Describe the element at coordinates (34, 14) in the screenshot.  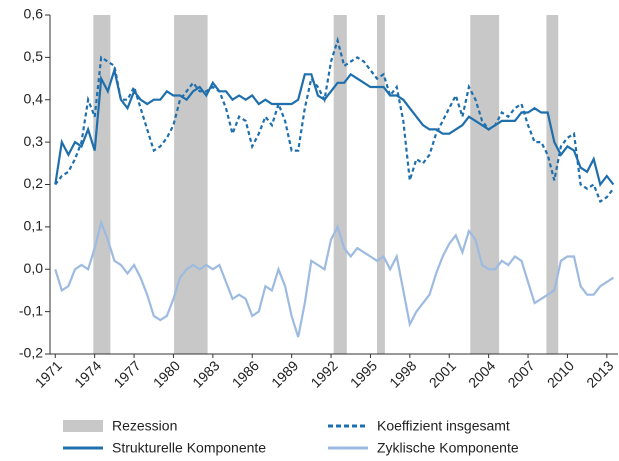
I see `y-tick-label: 0,6` at that location.